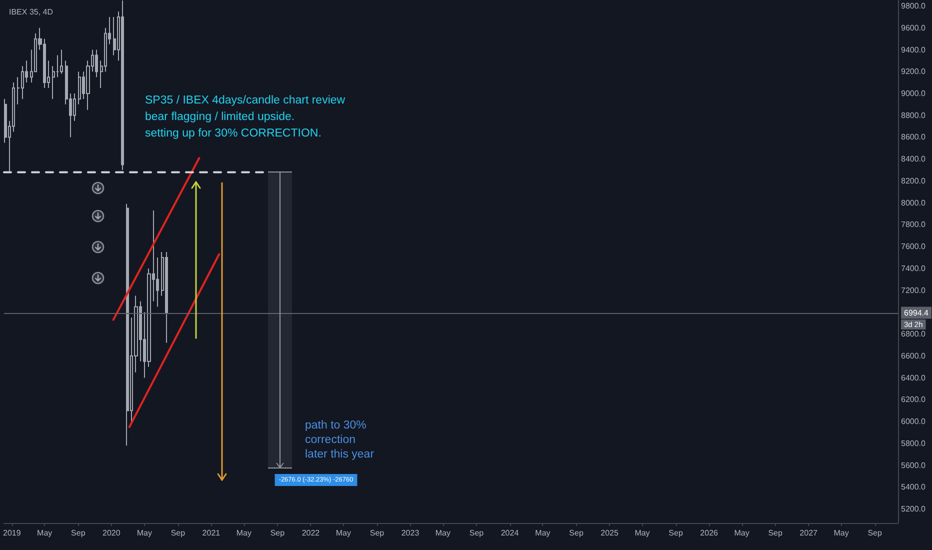 This screenshot has height=550, width=932. I want to click on x-tick-label: 2024, so click(510, 533).